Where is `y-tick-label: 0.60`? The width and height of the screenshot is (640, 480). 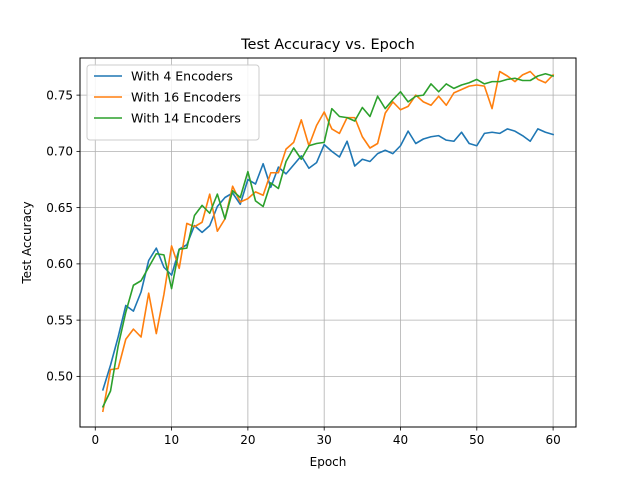
y-tick-label: 0.60 is located at coordinates (59, 264).